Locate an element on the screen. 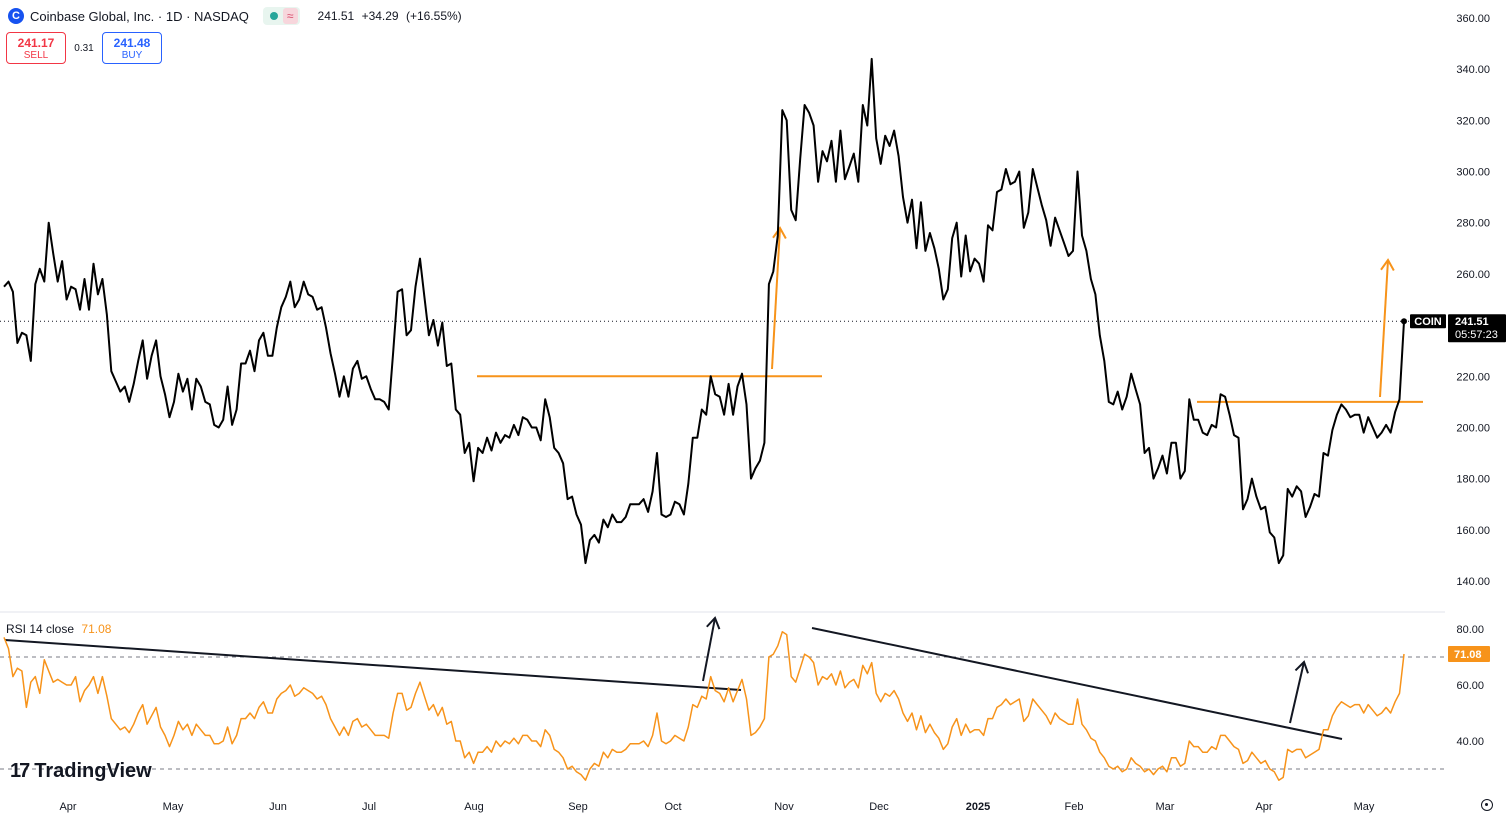  time-tick-label: Dec is located at coordinates (879, 807).